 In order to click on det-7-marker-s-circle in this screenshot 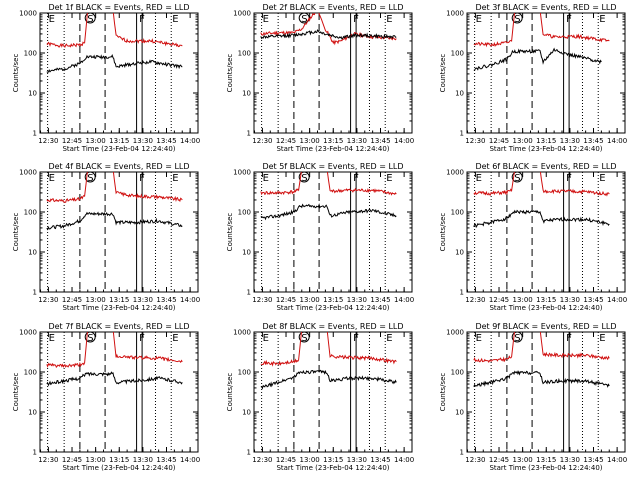, I will do `click(90, 337)`.